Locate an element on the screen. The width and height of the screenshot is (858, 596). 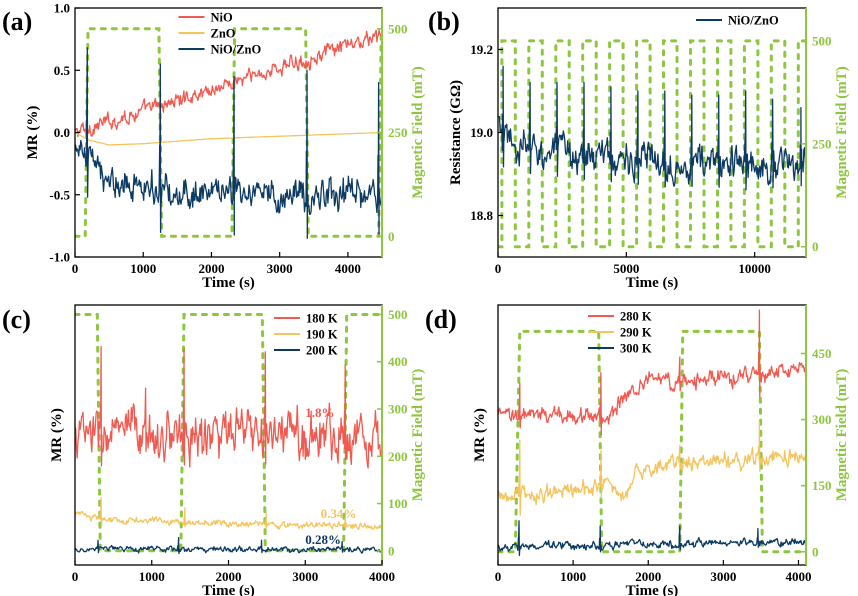
series-line-nio is located at coordinates (228, 83).